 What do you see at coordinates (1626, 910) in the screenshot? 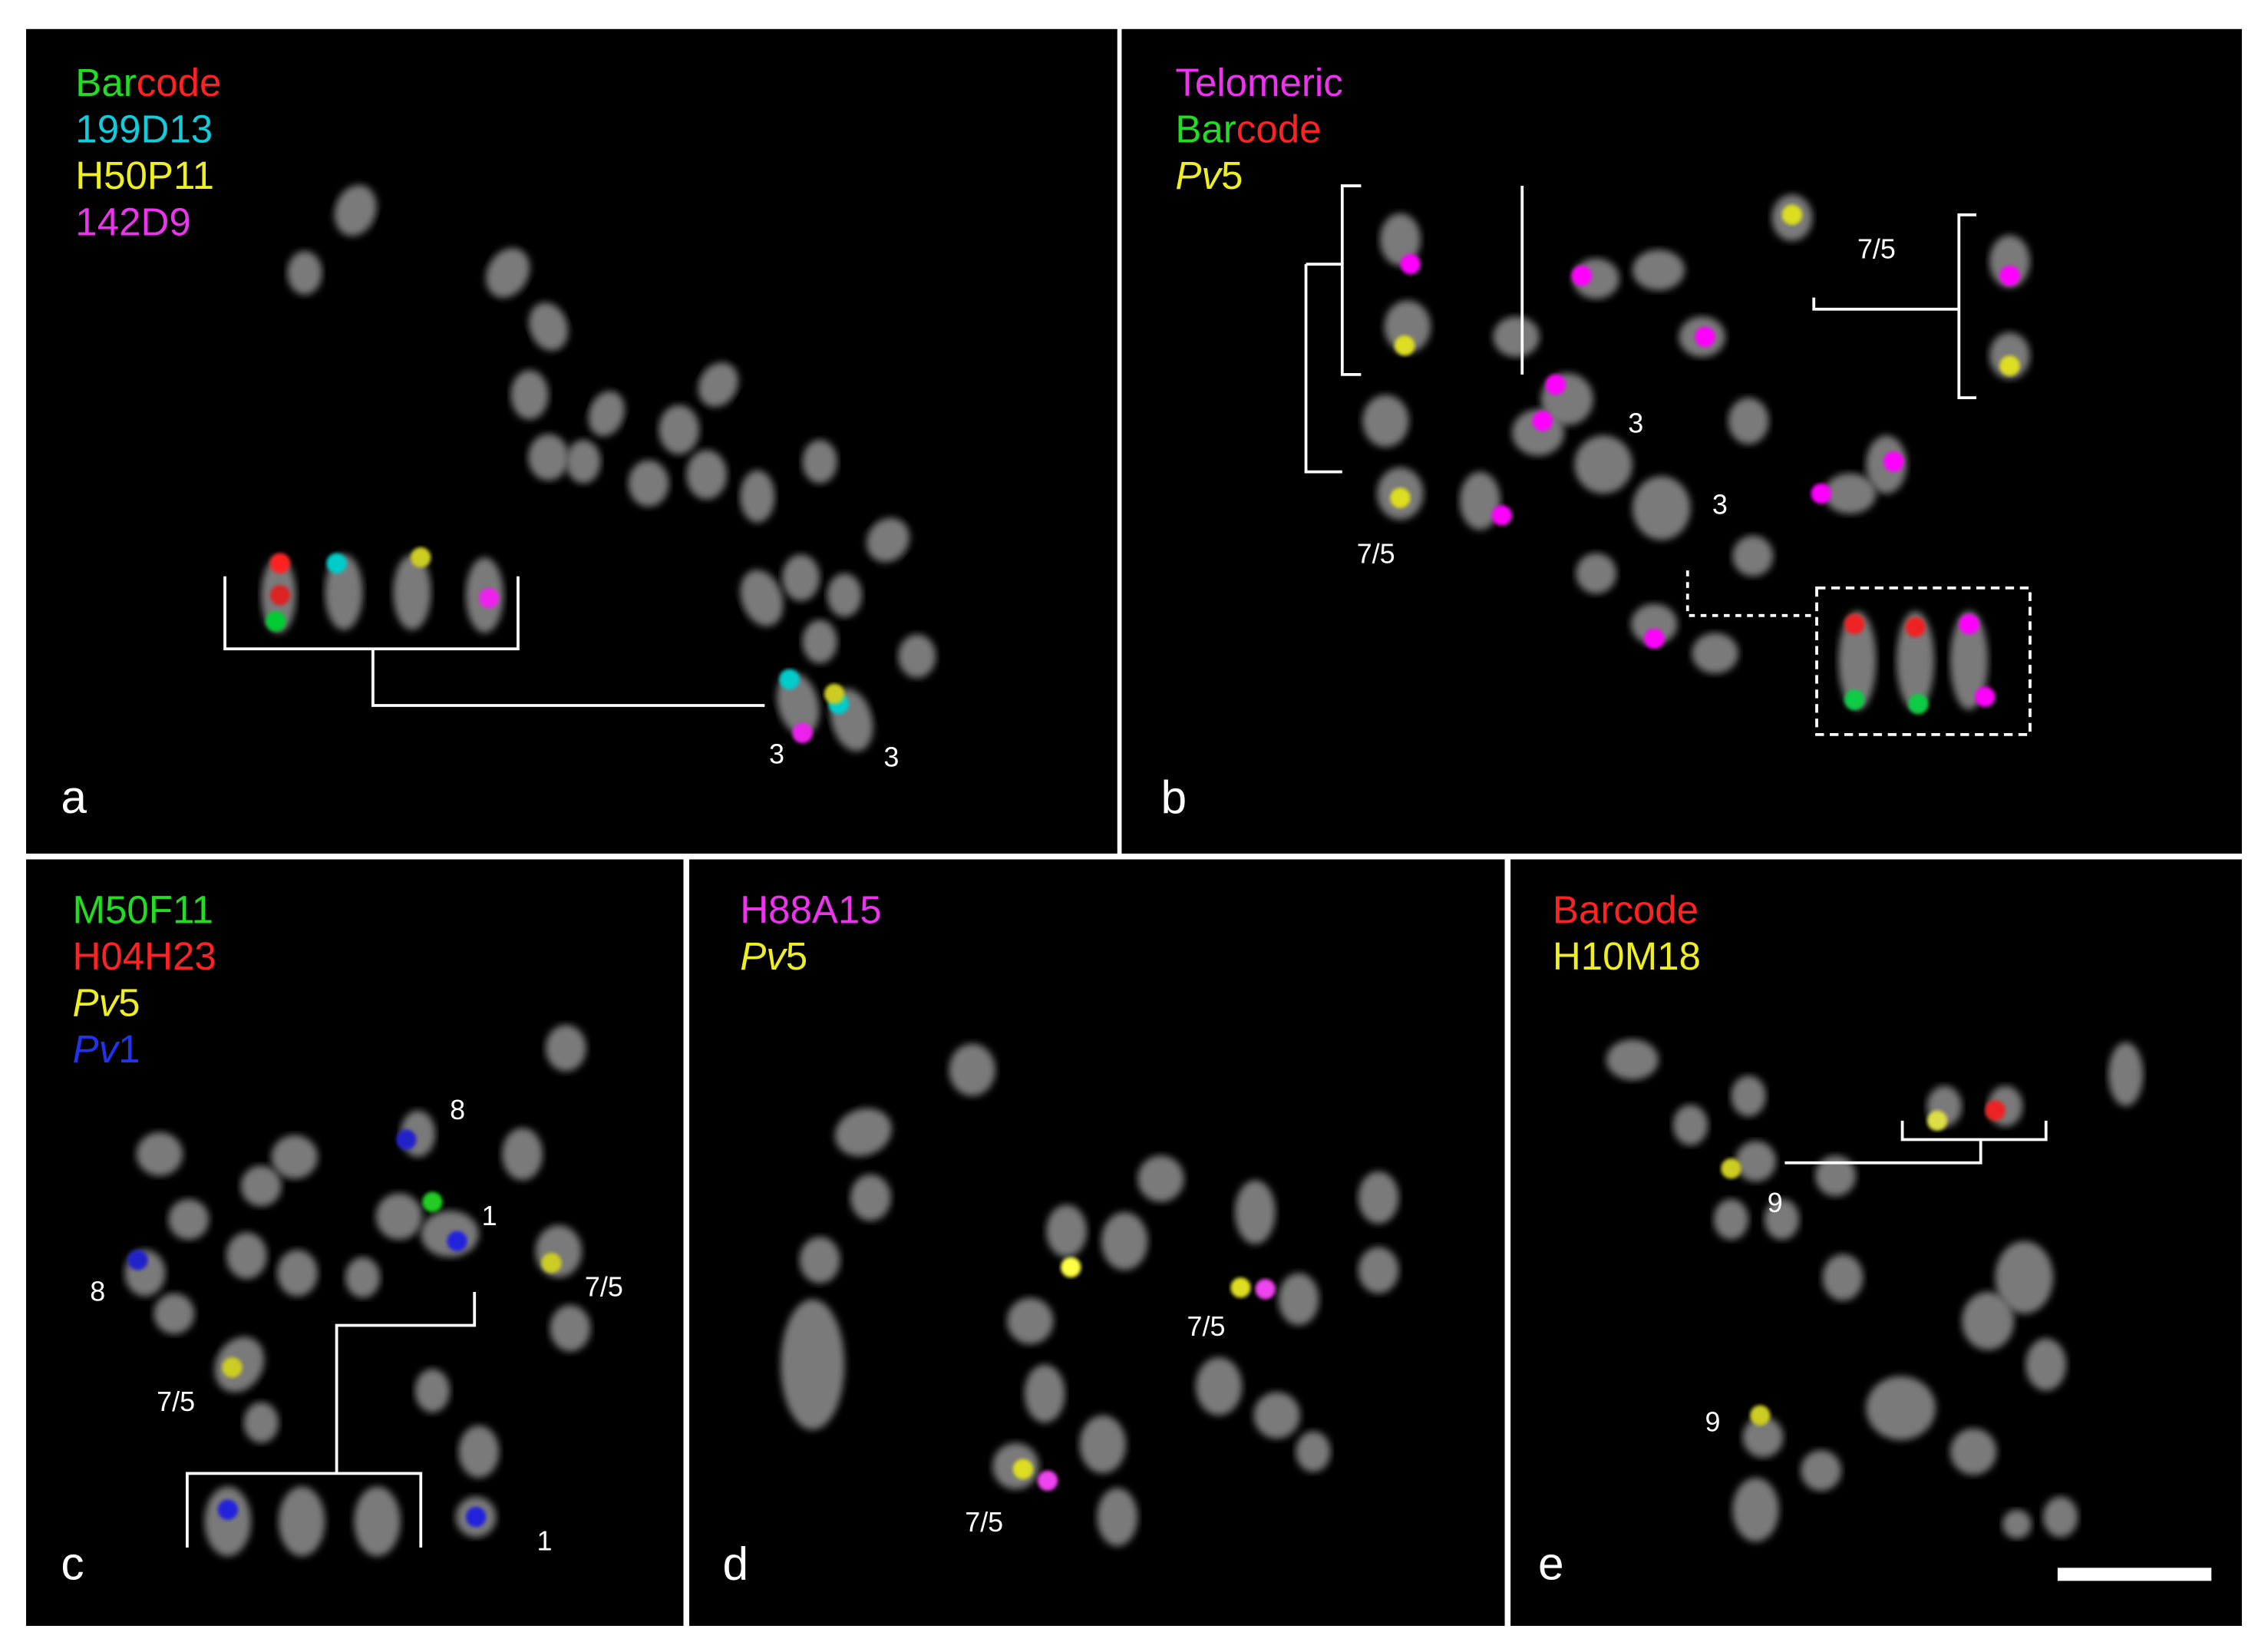
I see `legend-text: Barcode` at bounding box center [1626, 910].